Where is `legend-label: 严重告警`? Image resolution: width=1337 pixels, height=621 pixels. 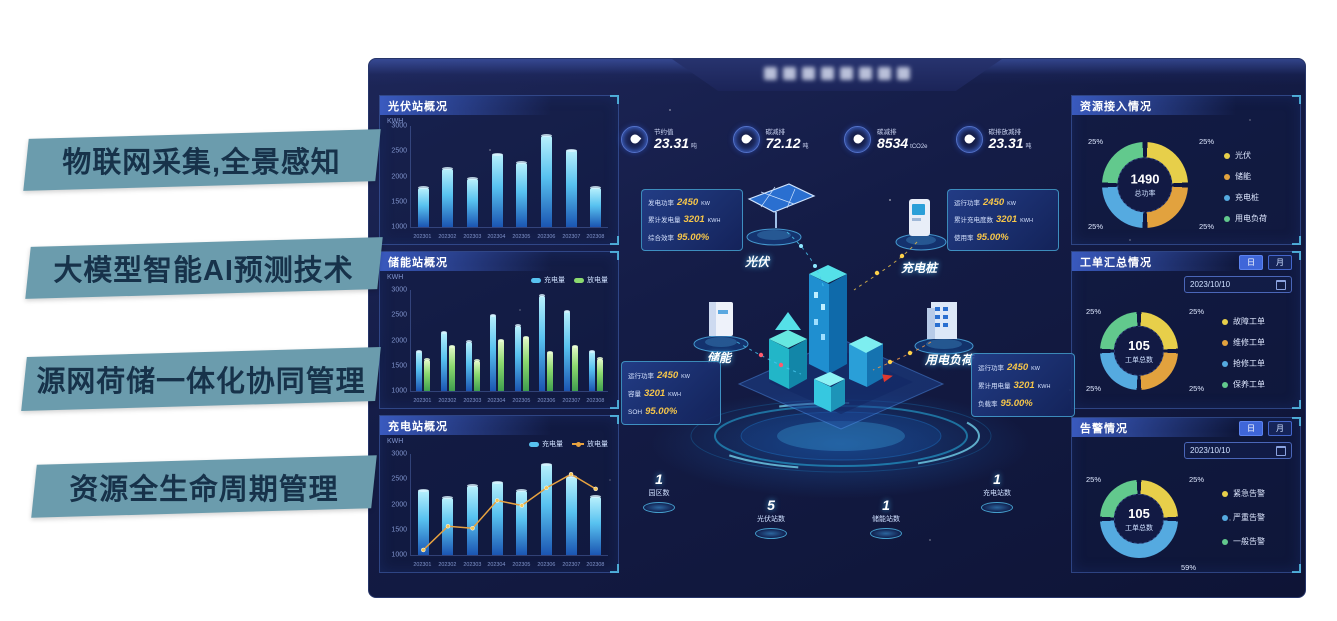 legend-label: 严重告警 is located at coordinates (1249, 517).